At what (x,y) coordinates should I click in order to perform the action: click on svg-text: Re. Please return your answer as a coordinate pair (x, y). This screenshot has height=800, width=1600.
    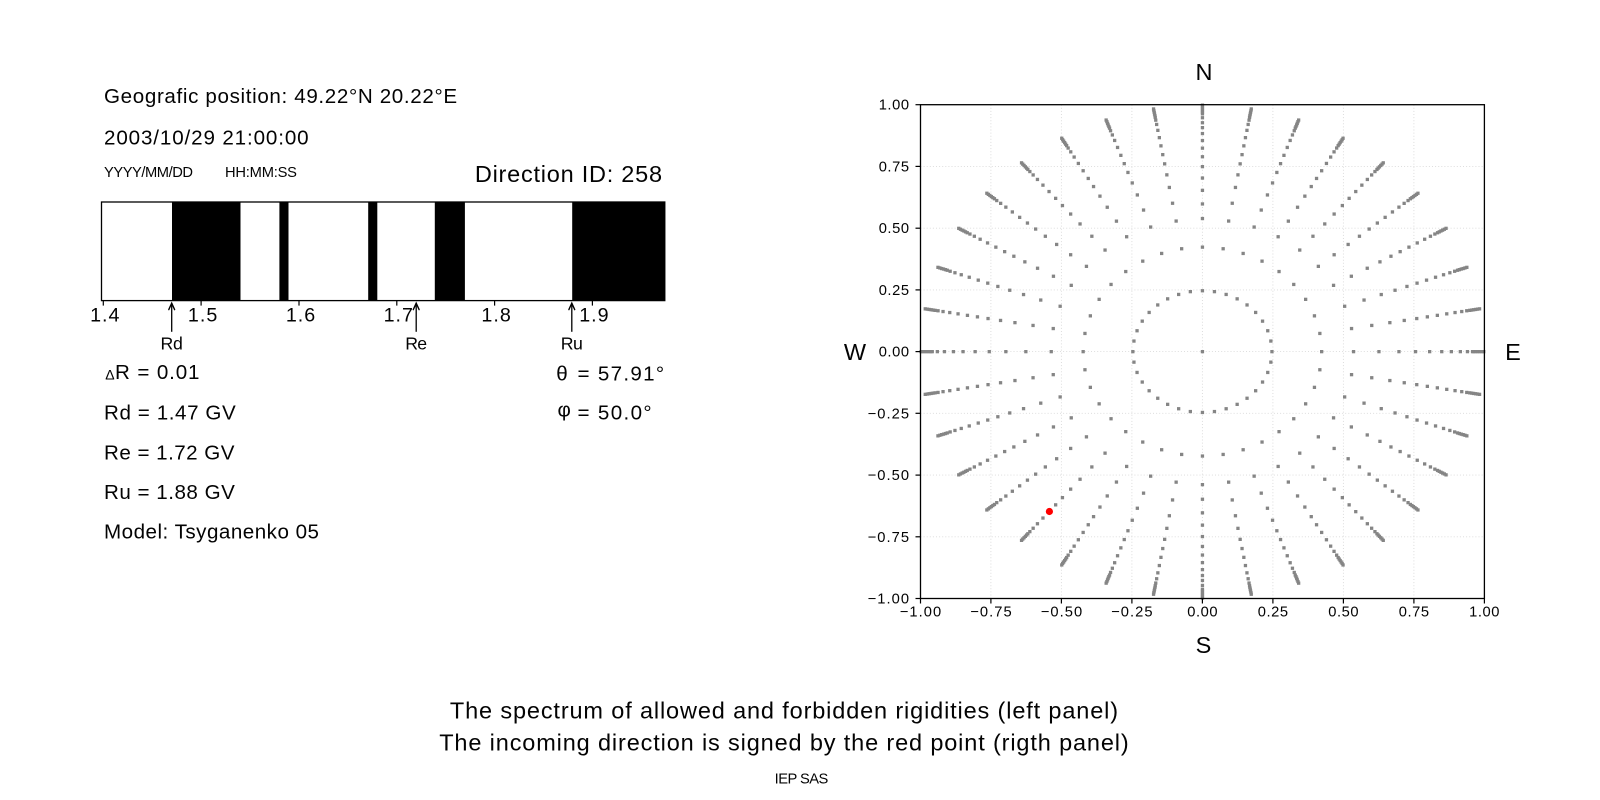
    Looking at the image, I should click on (416, 344).